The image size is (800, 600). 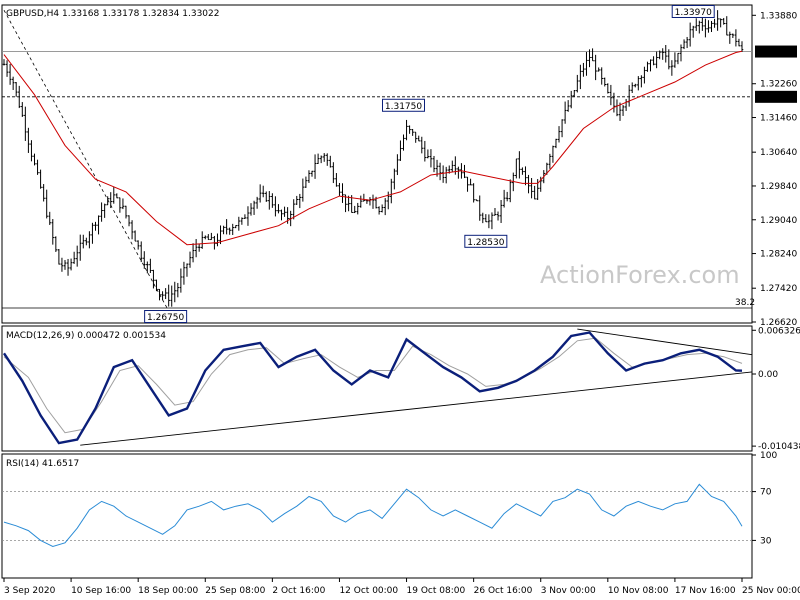 I want to click on x-axis-label: 10 Sep 16:00, so click(x=101, y=591).